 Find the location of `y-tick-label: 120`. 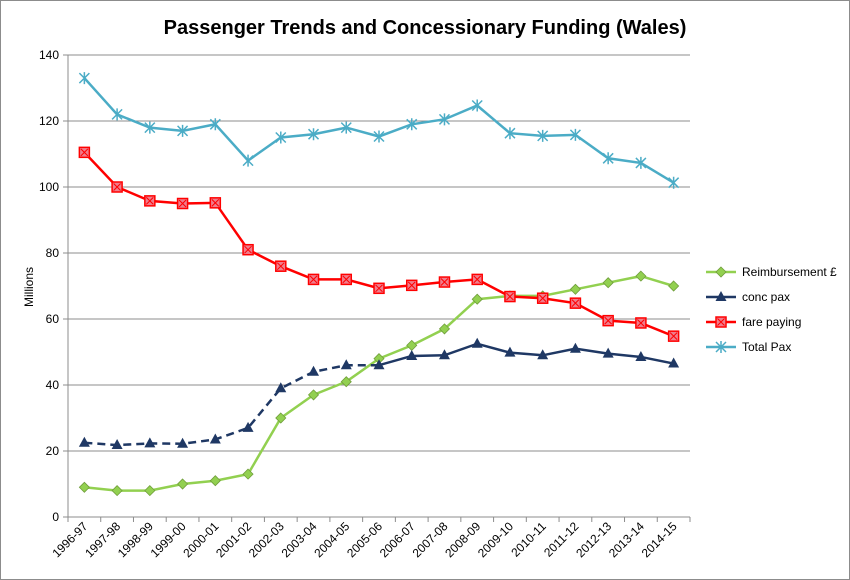

y-tick-label: 120 is located at coordinates (49, 121).